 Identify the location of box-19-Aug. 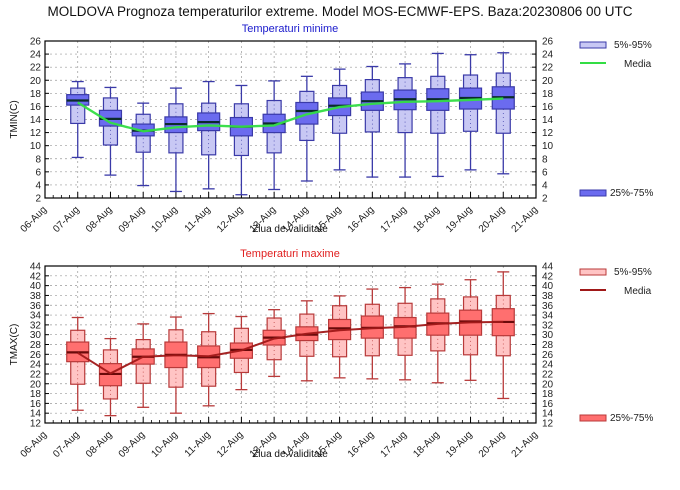
(470, 112).